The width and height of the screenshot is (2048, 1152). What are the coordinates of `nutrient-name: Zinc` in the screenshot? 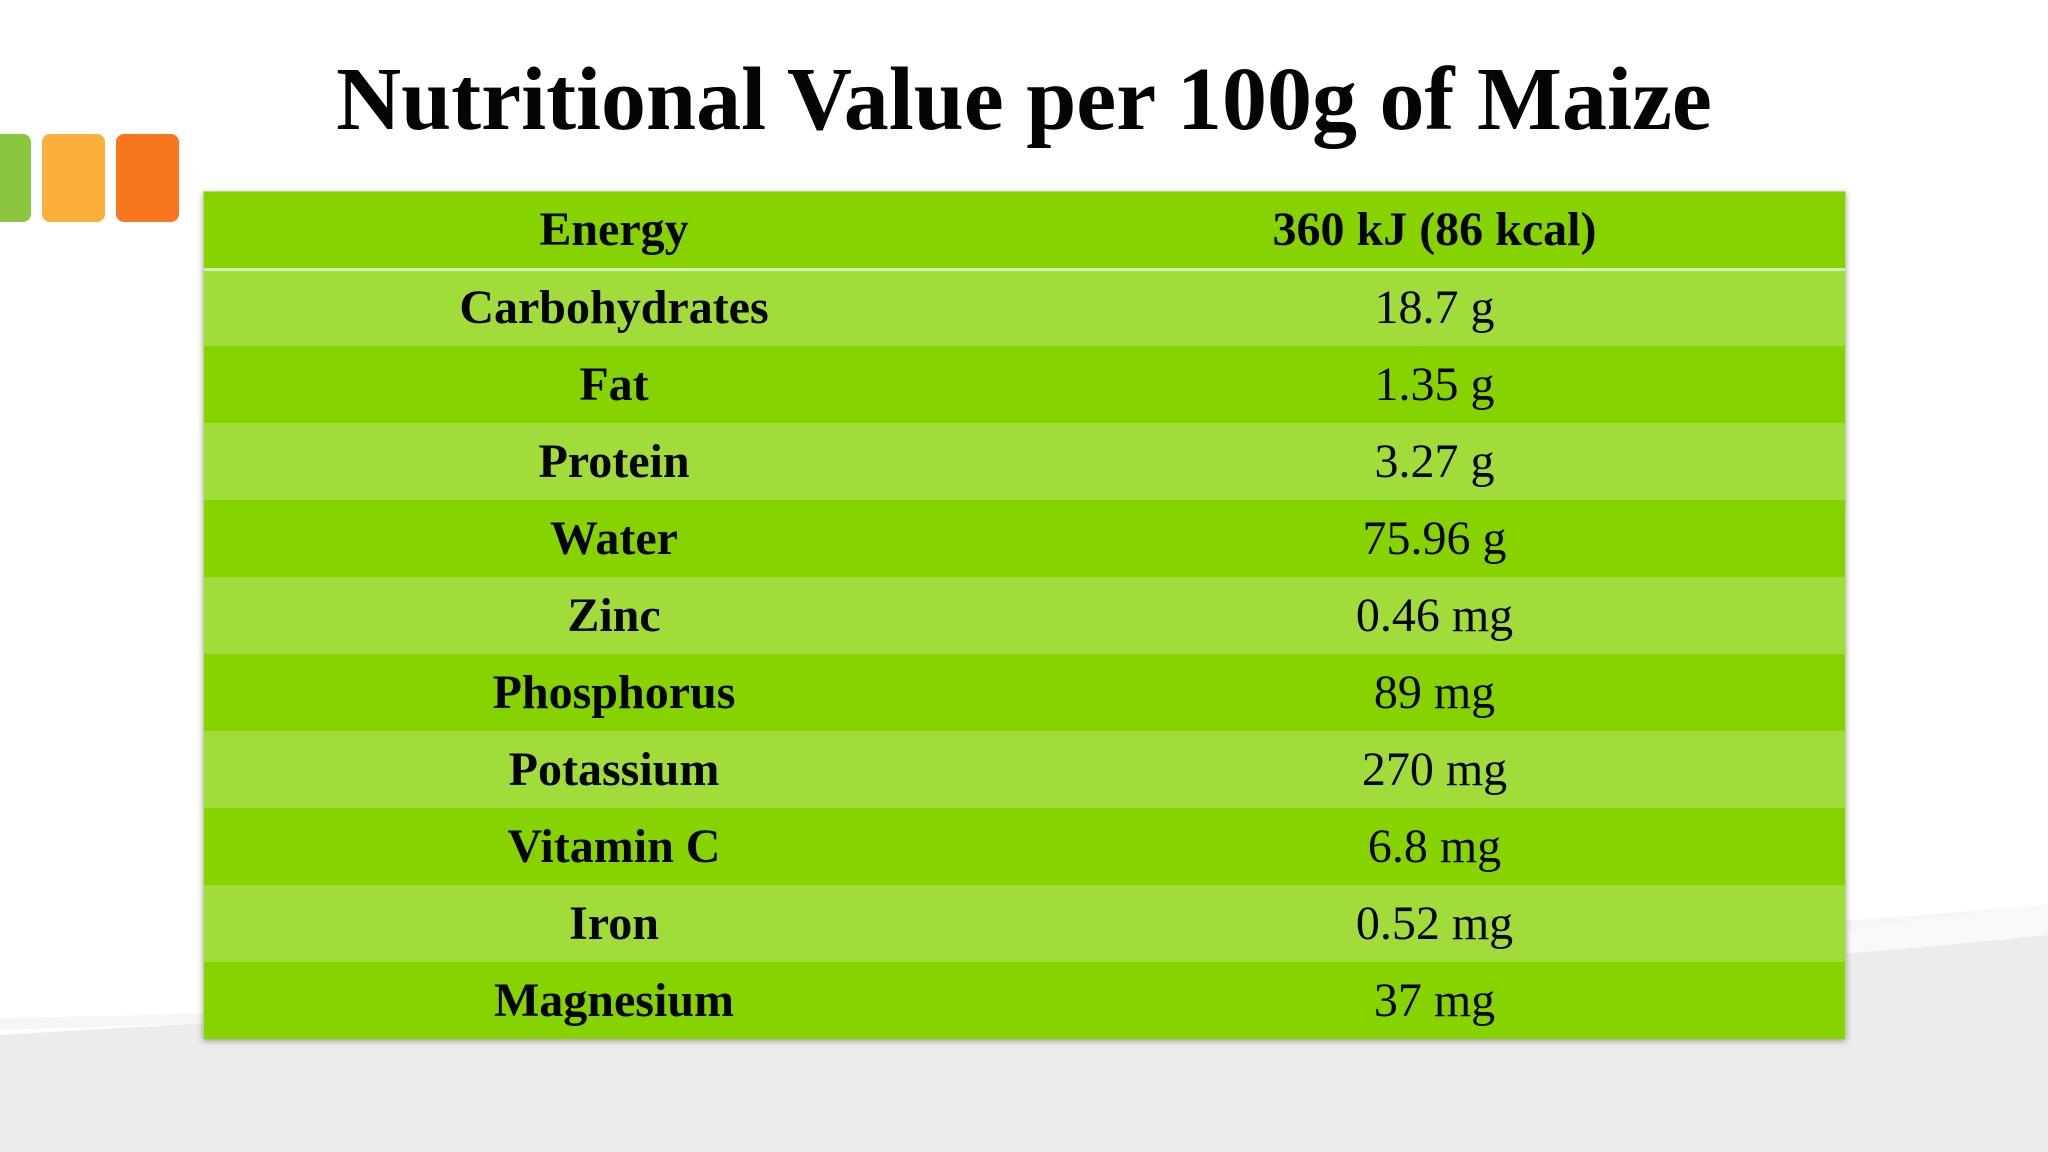 It's located at (614, 615).